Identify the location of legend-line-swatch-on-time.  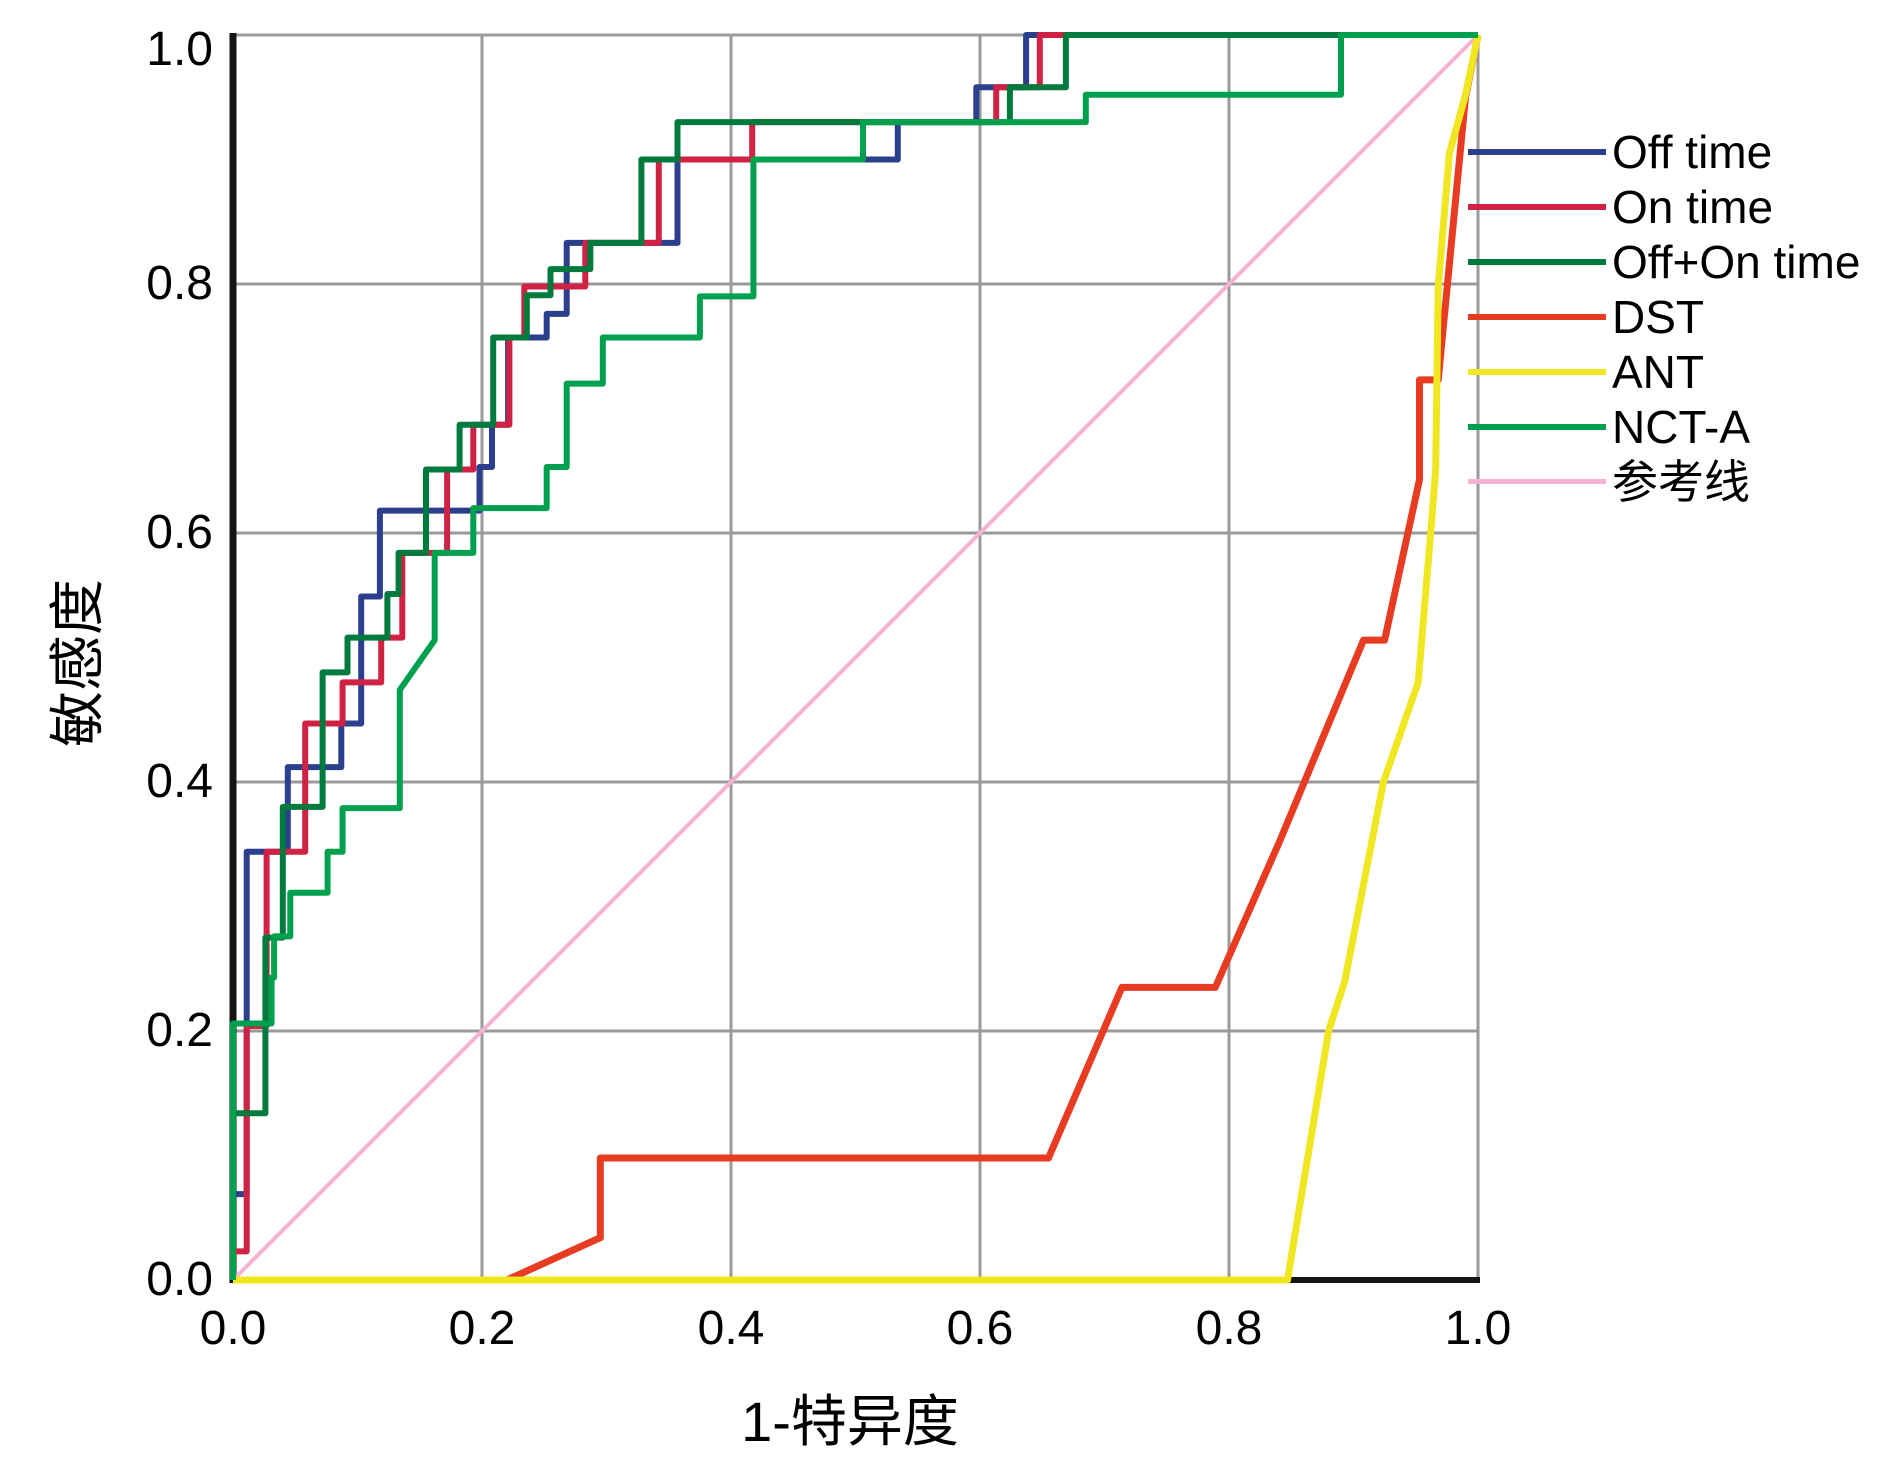
(1537, 206).